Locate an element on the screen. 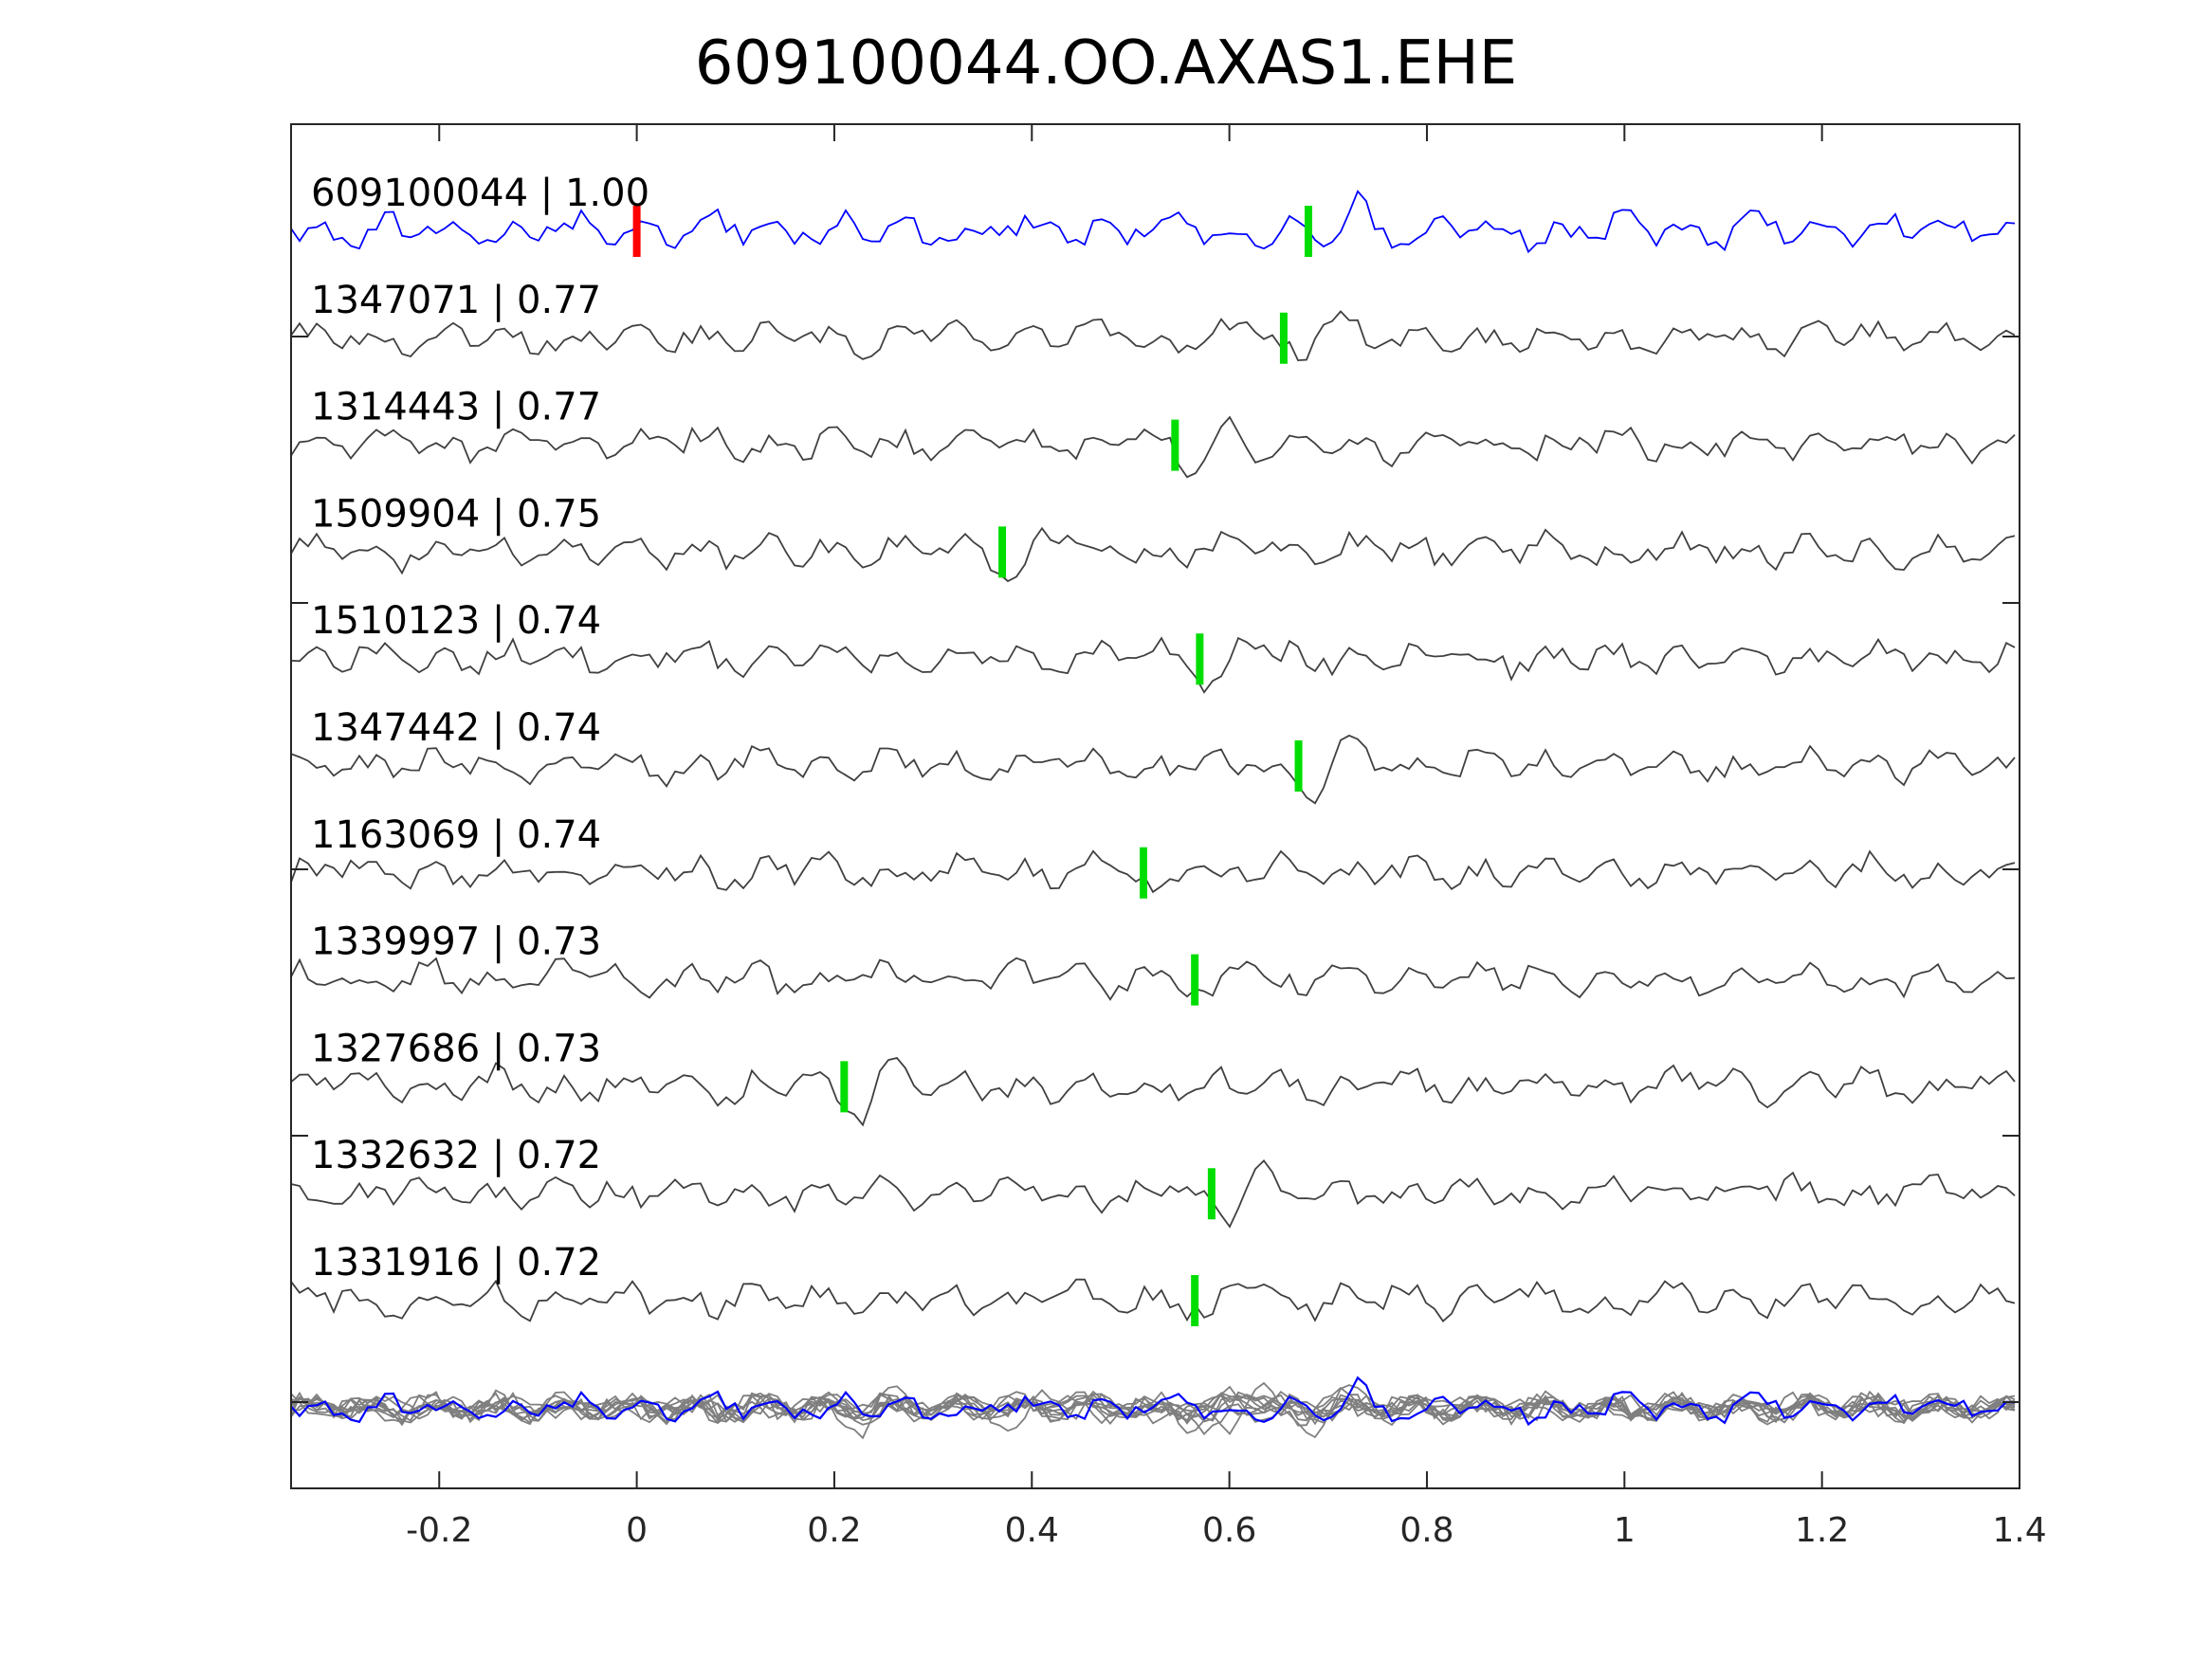  x-tick-label: 0.6 is located at coordinates (1229, 1530).